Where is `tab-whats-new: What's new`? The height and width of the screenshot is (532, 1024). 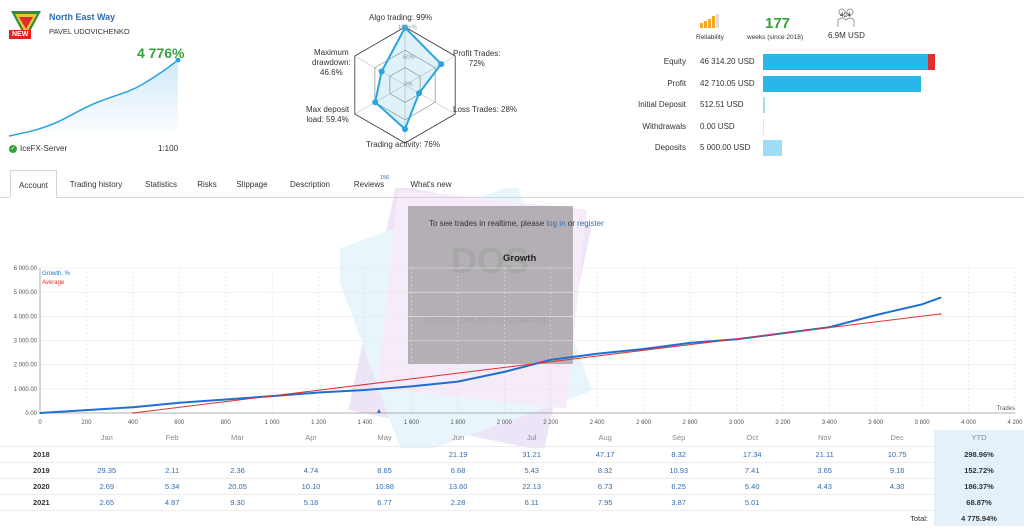 tab-whats-new: What's new is located at coordinates (431, 184).